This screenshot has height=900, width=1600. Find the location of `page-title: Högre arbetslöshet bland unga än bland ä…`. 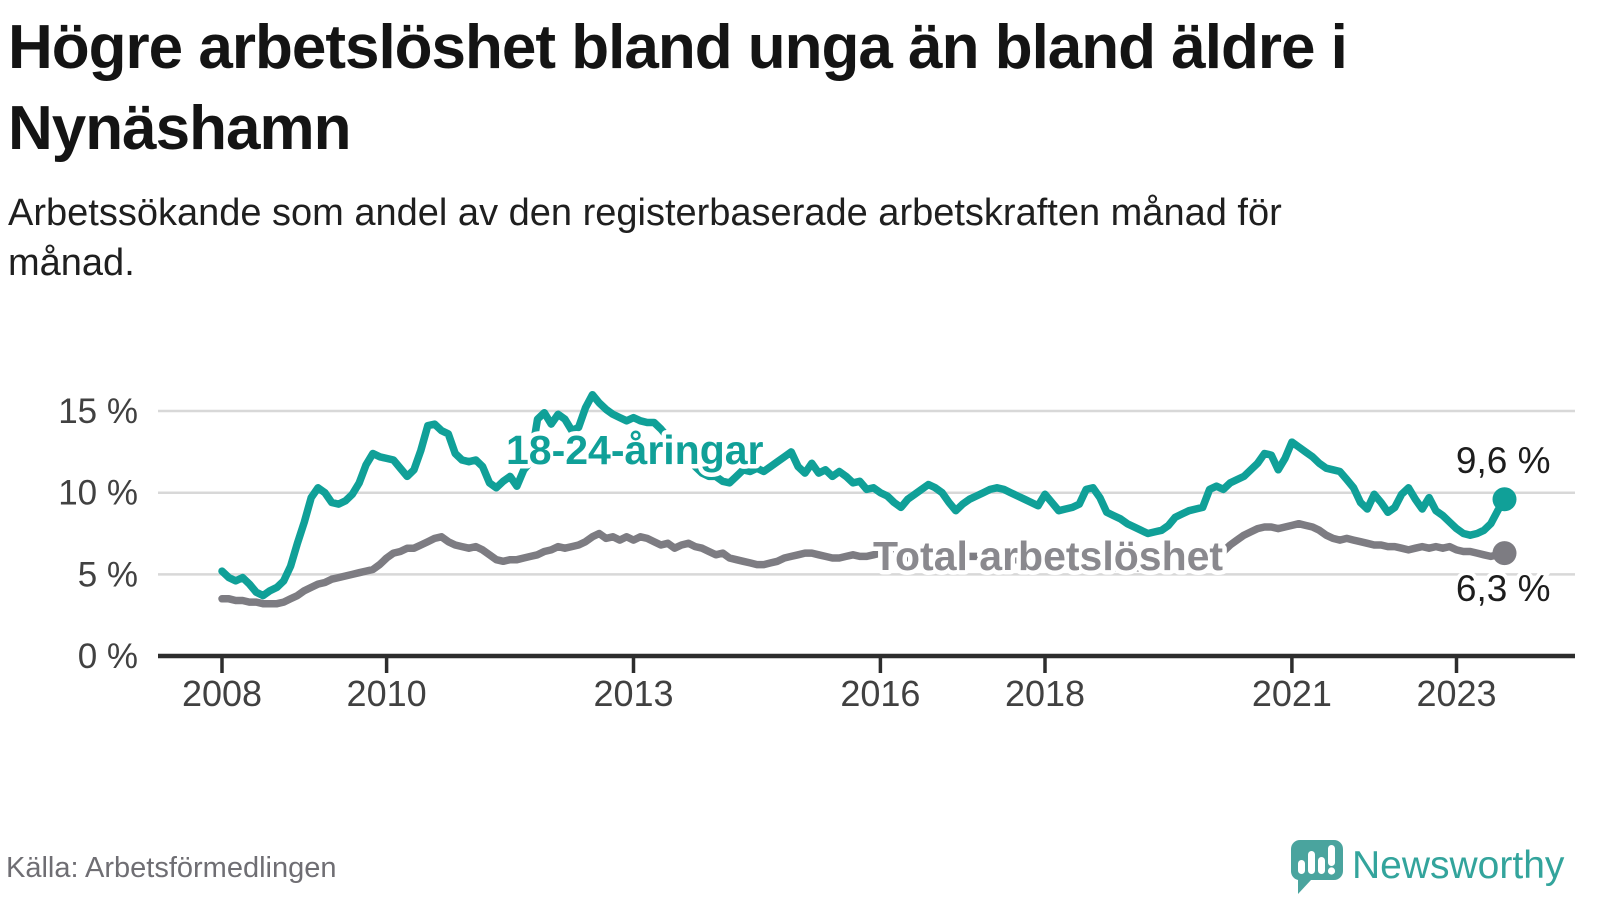

page-title: Högre arbetslöshet bland unga än bland ä… is located at coordinates (678, 88).